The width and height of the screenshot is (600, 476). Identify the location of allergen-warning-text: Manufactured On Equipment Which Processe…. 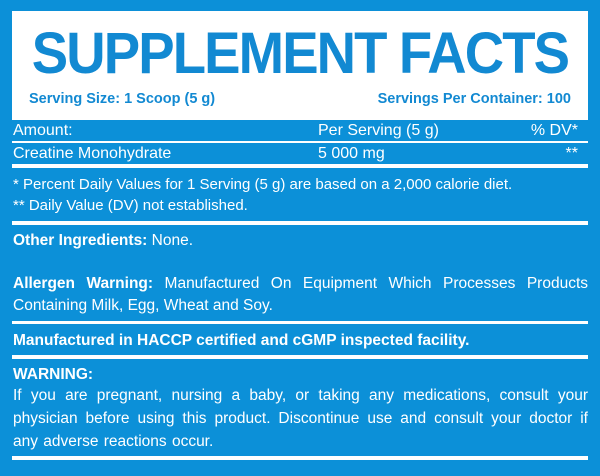
(300, 294).